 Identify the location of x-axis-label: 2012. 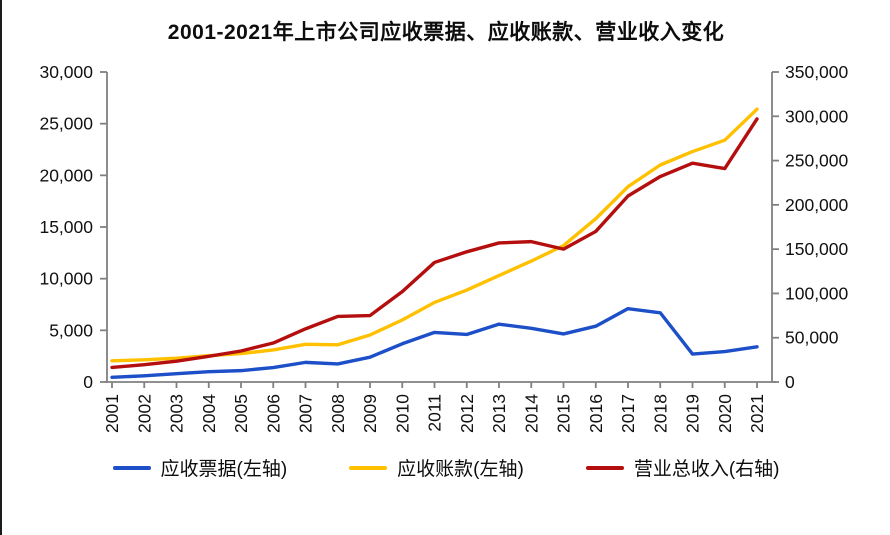
(467, 413).